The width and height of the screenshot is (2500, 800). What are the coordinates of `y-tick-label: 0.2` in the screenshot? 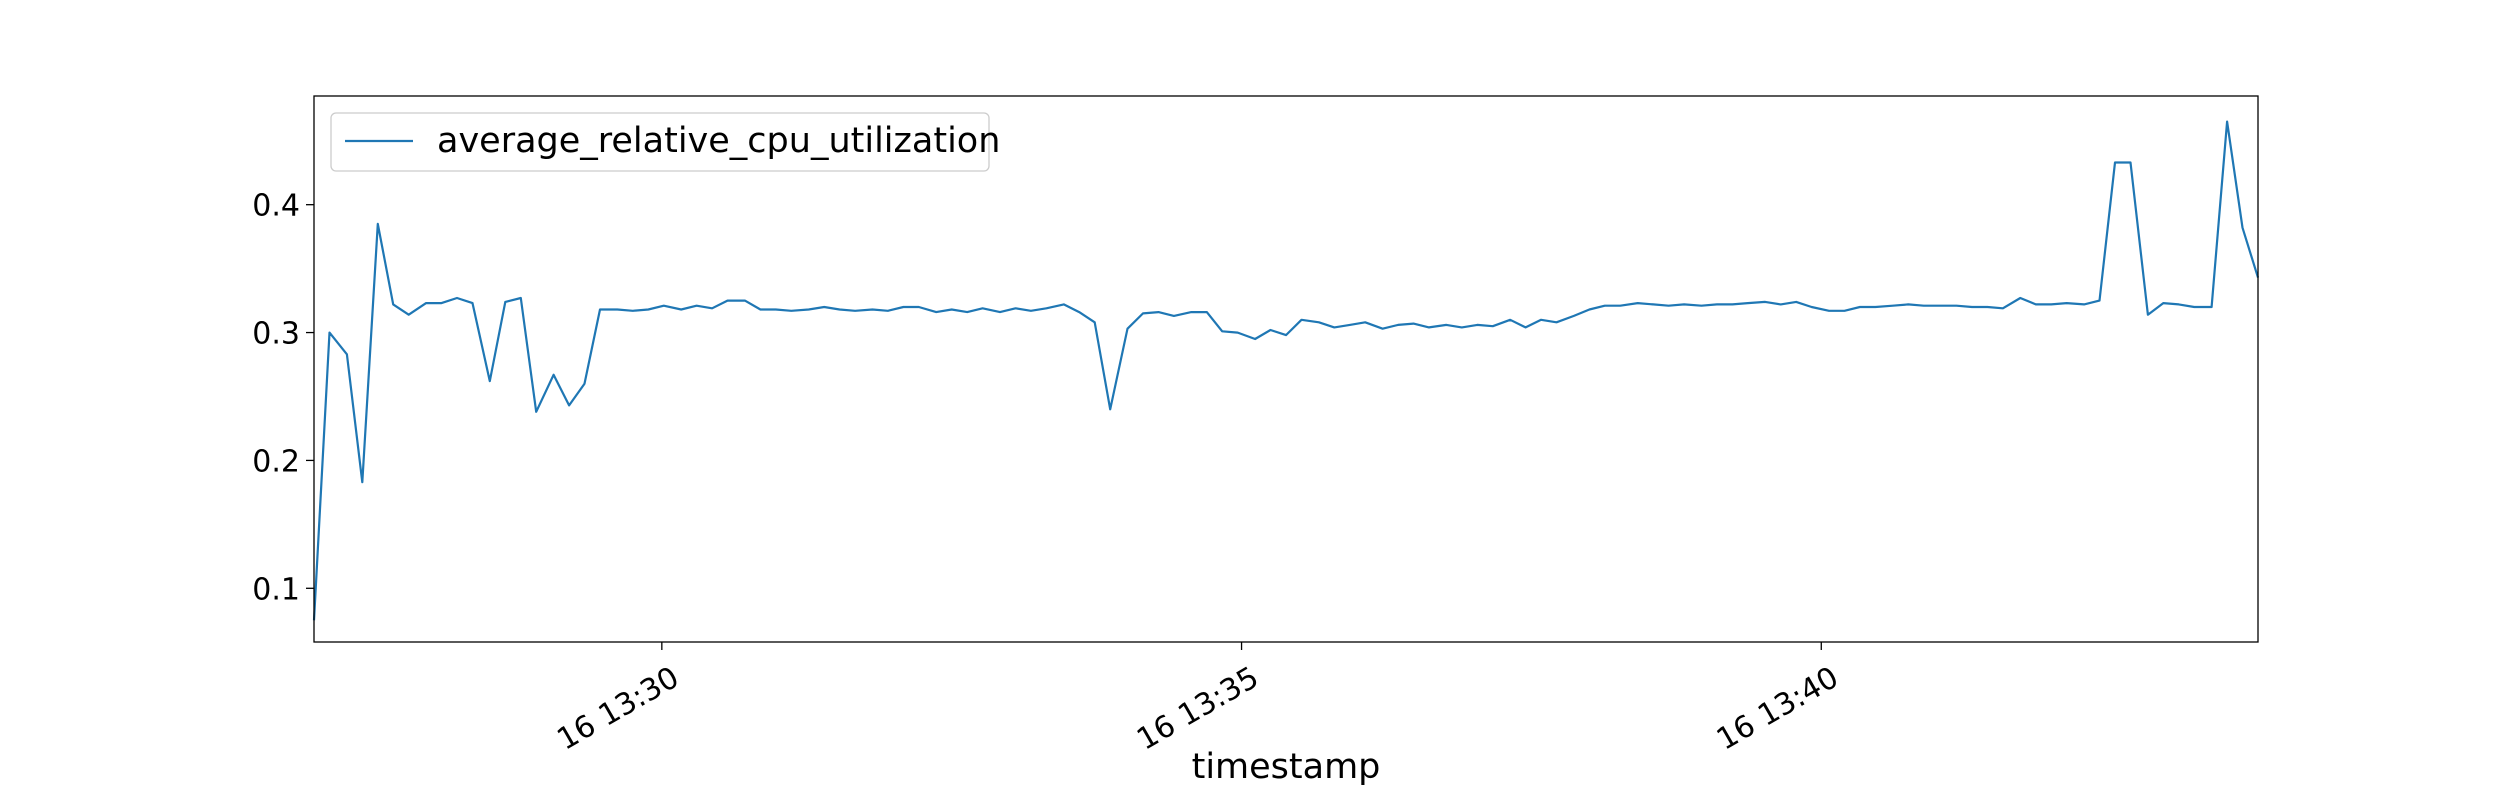 It's located at (276, 461).